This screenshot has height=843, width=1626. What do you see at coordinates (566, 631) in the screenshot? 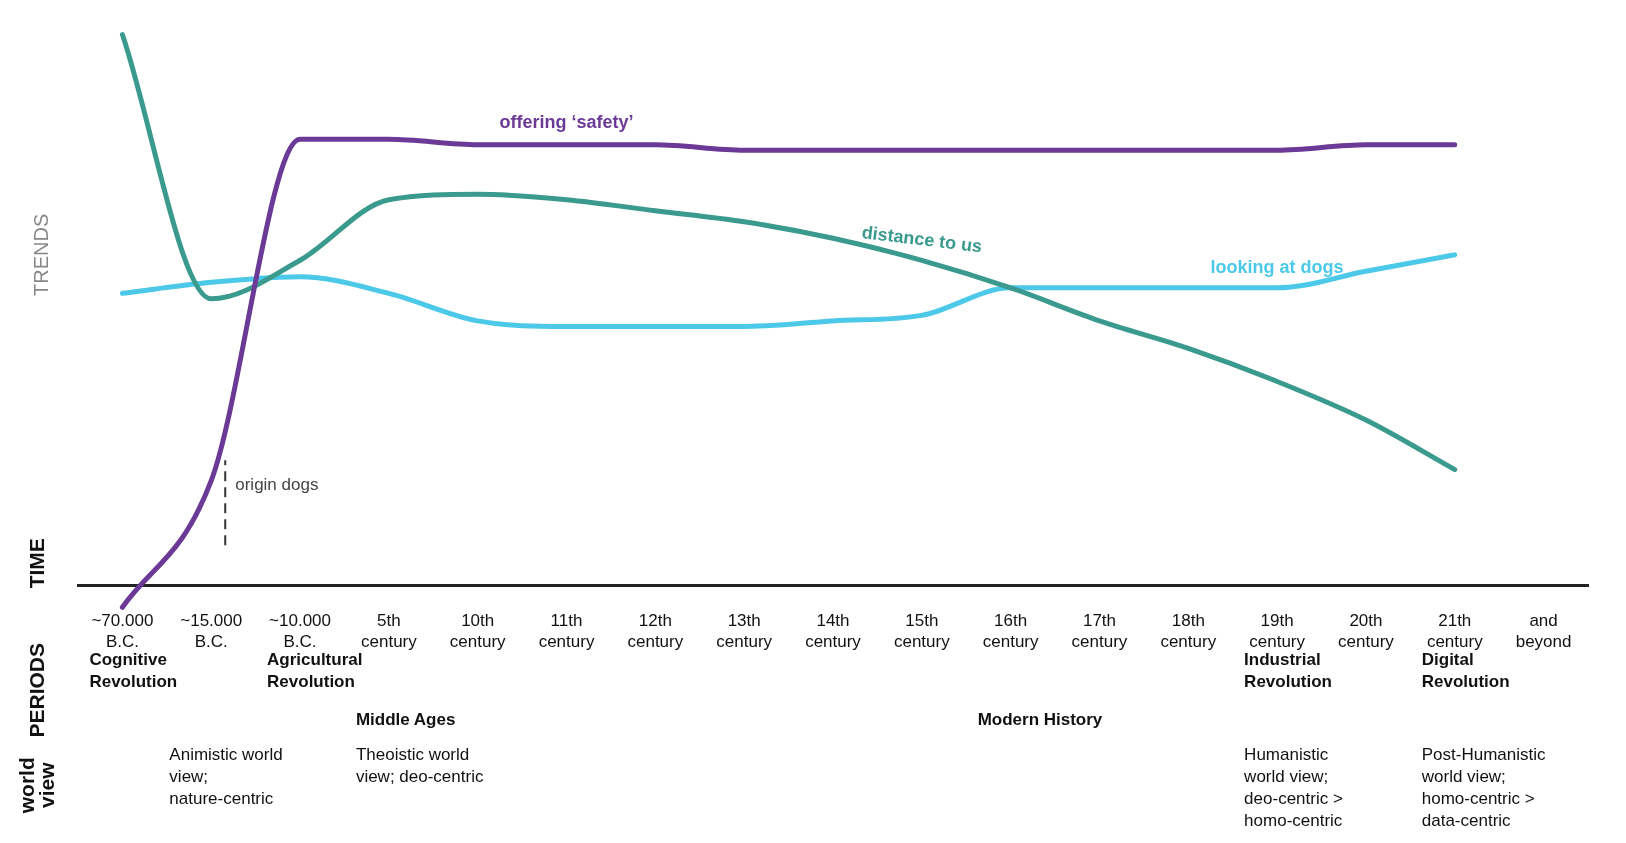
I see `x-tick-label: 11th century` at bounding box center [566, 631].